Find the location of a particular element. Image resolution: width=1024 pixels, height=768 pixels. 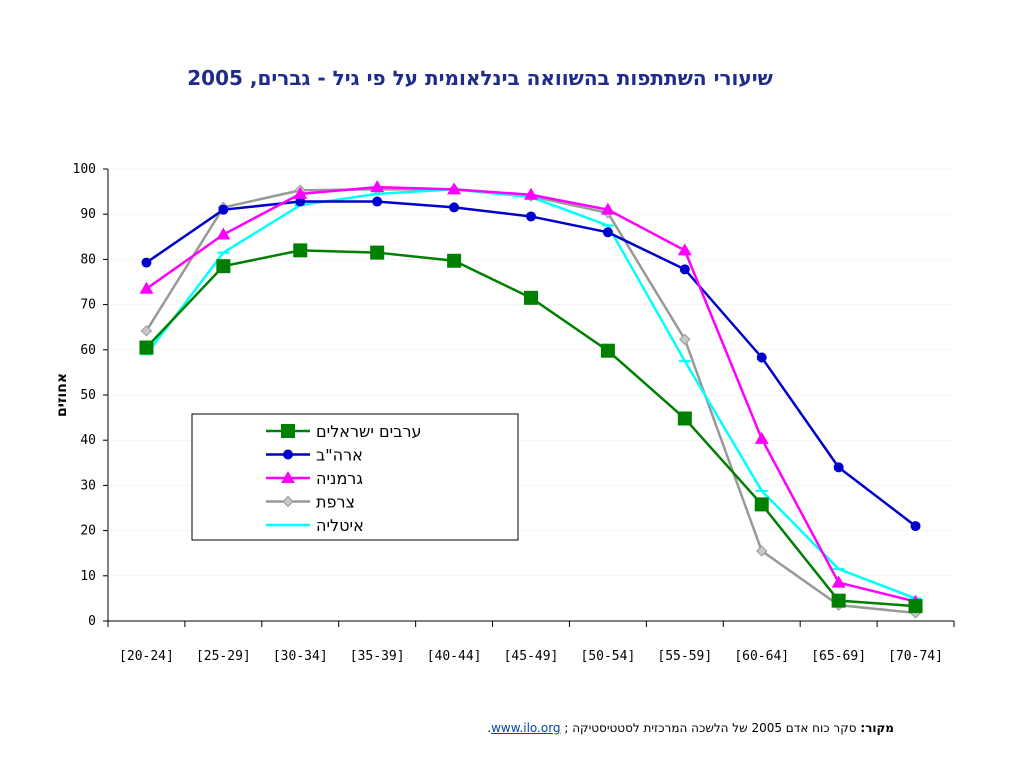

y-tick-label: 0 is located at coordinates (92, 621).